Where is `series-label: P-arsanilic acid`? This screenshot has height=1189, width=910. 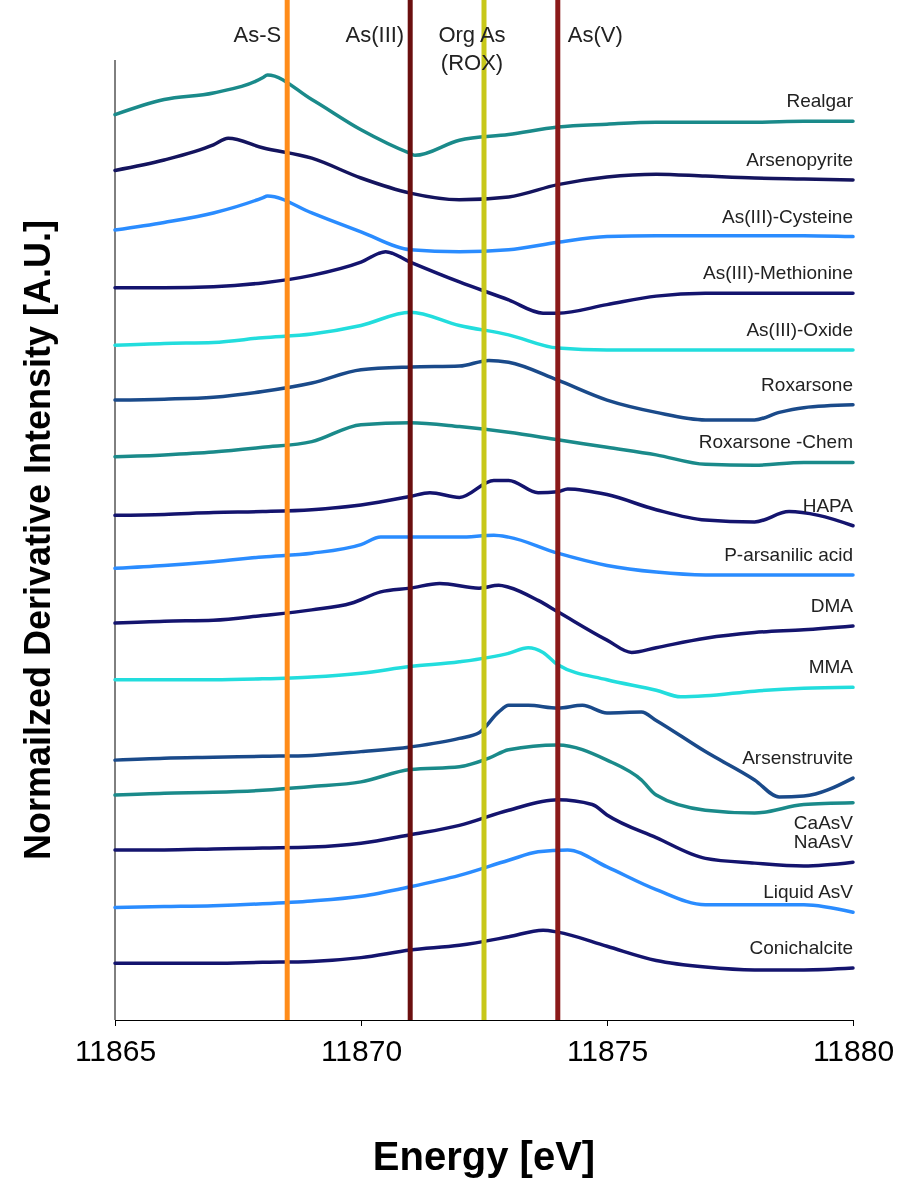 series-label: P-arsanilic acid is located at coordinates (788, 554).